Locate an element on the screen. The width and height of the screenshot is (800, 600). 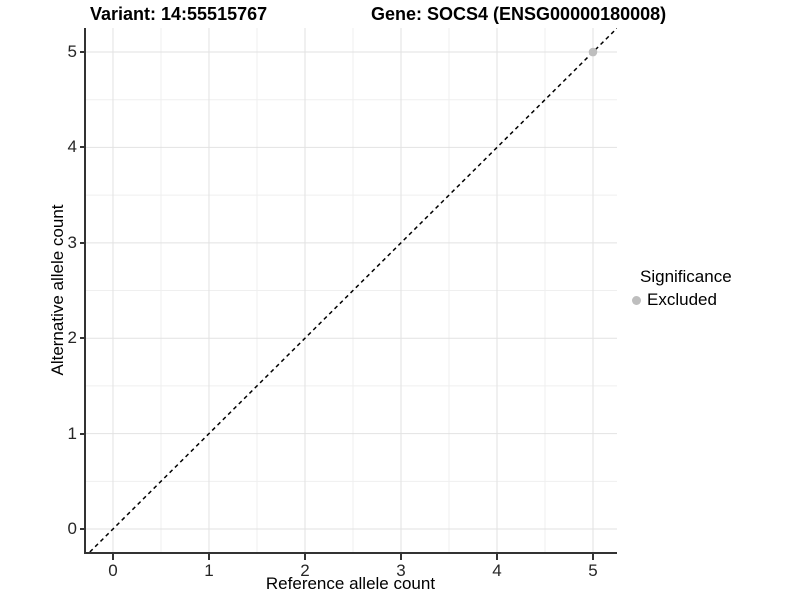
x-tick-label: 4 is located at coordinates (497, 570).